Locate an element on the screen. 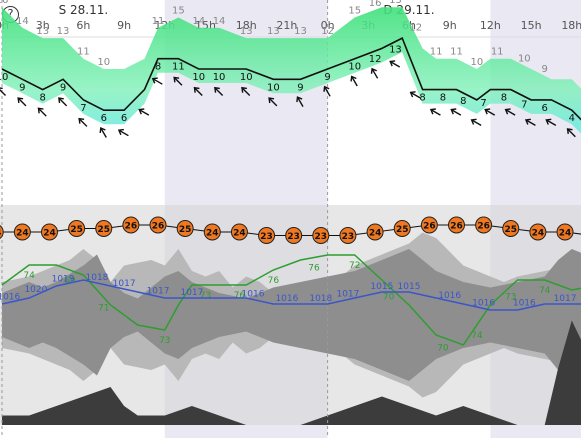 The height and width of the screenshot is (438, 581). temp-label: 11 is located at coordinates (178, 67).